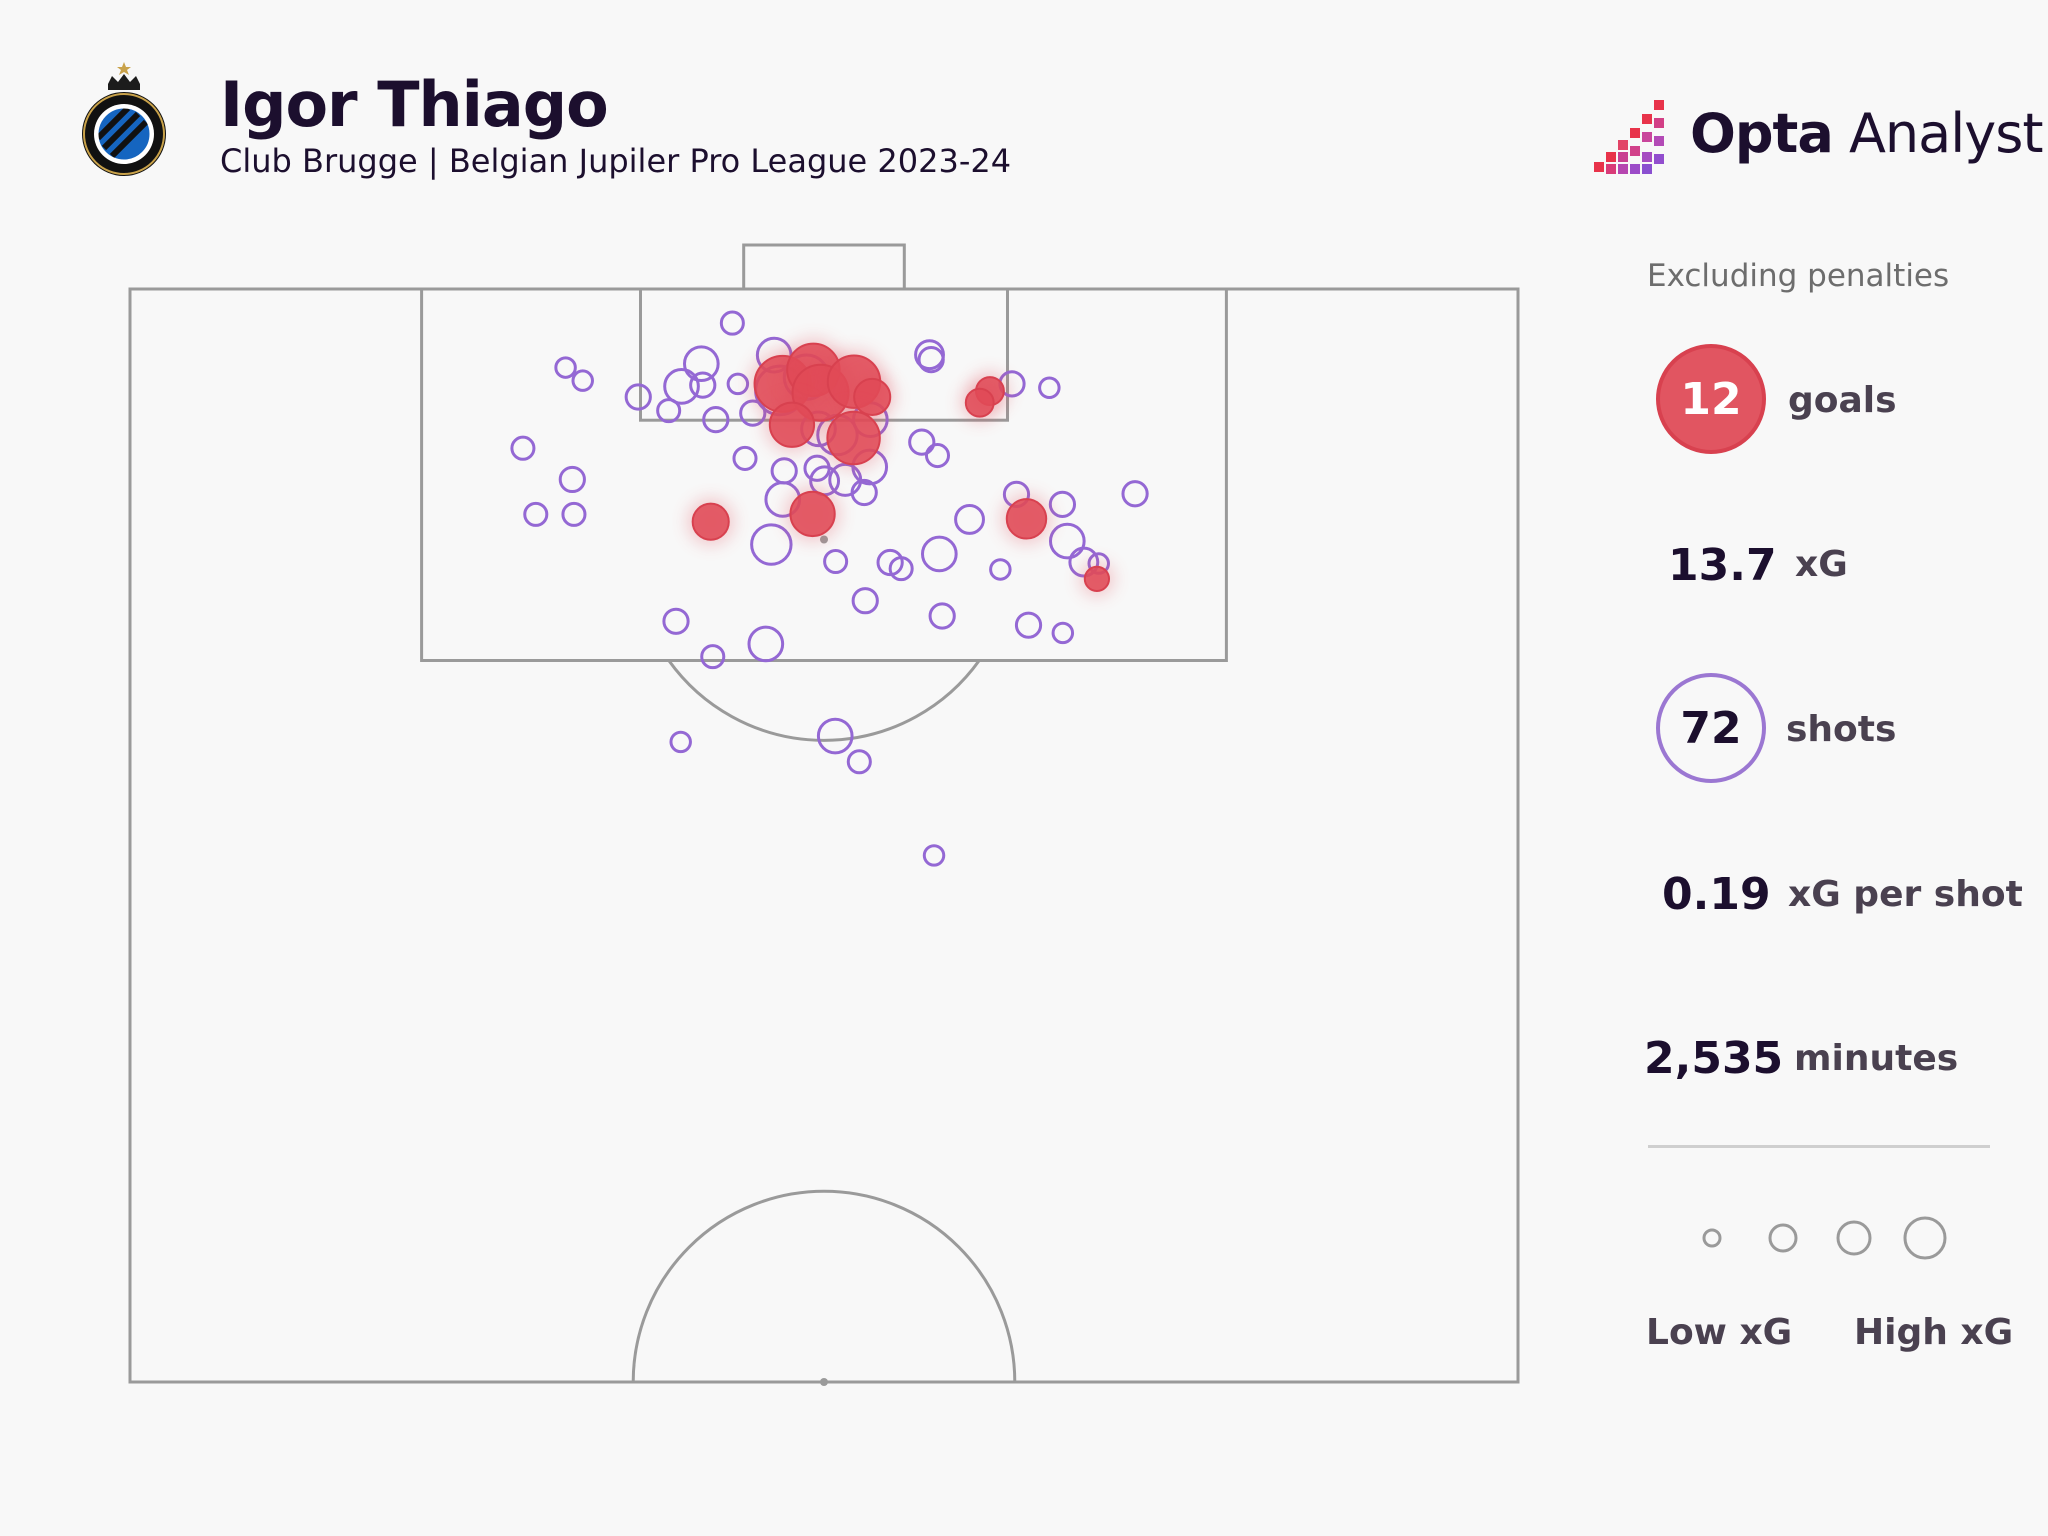 This screenshot has height=1536, width=2048. I want to click on centre-circle, so click(824, 1286).